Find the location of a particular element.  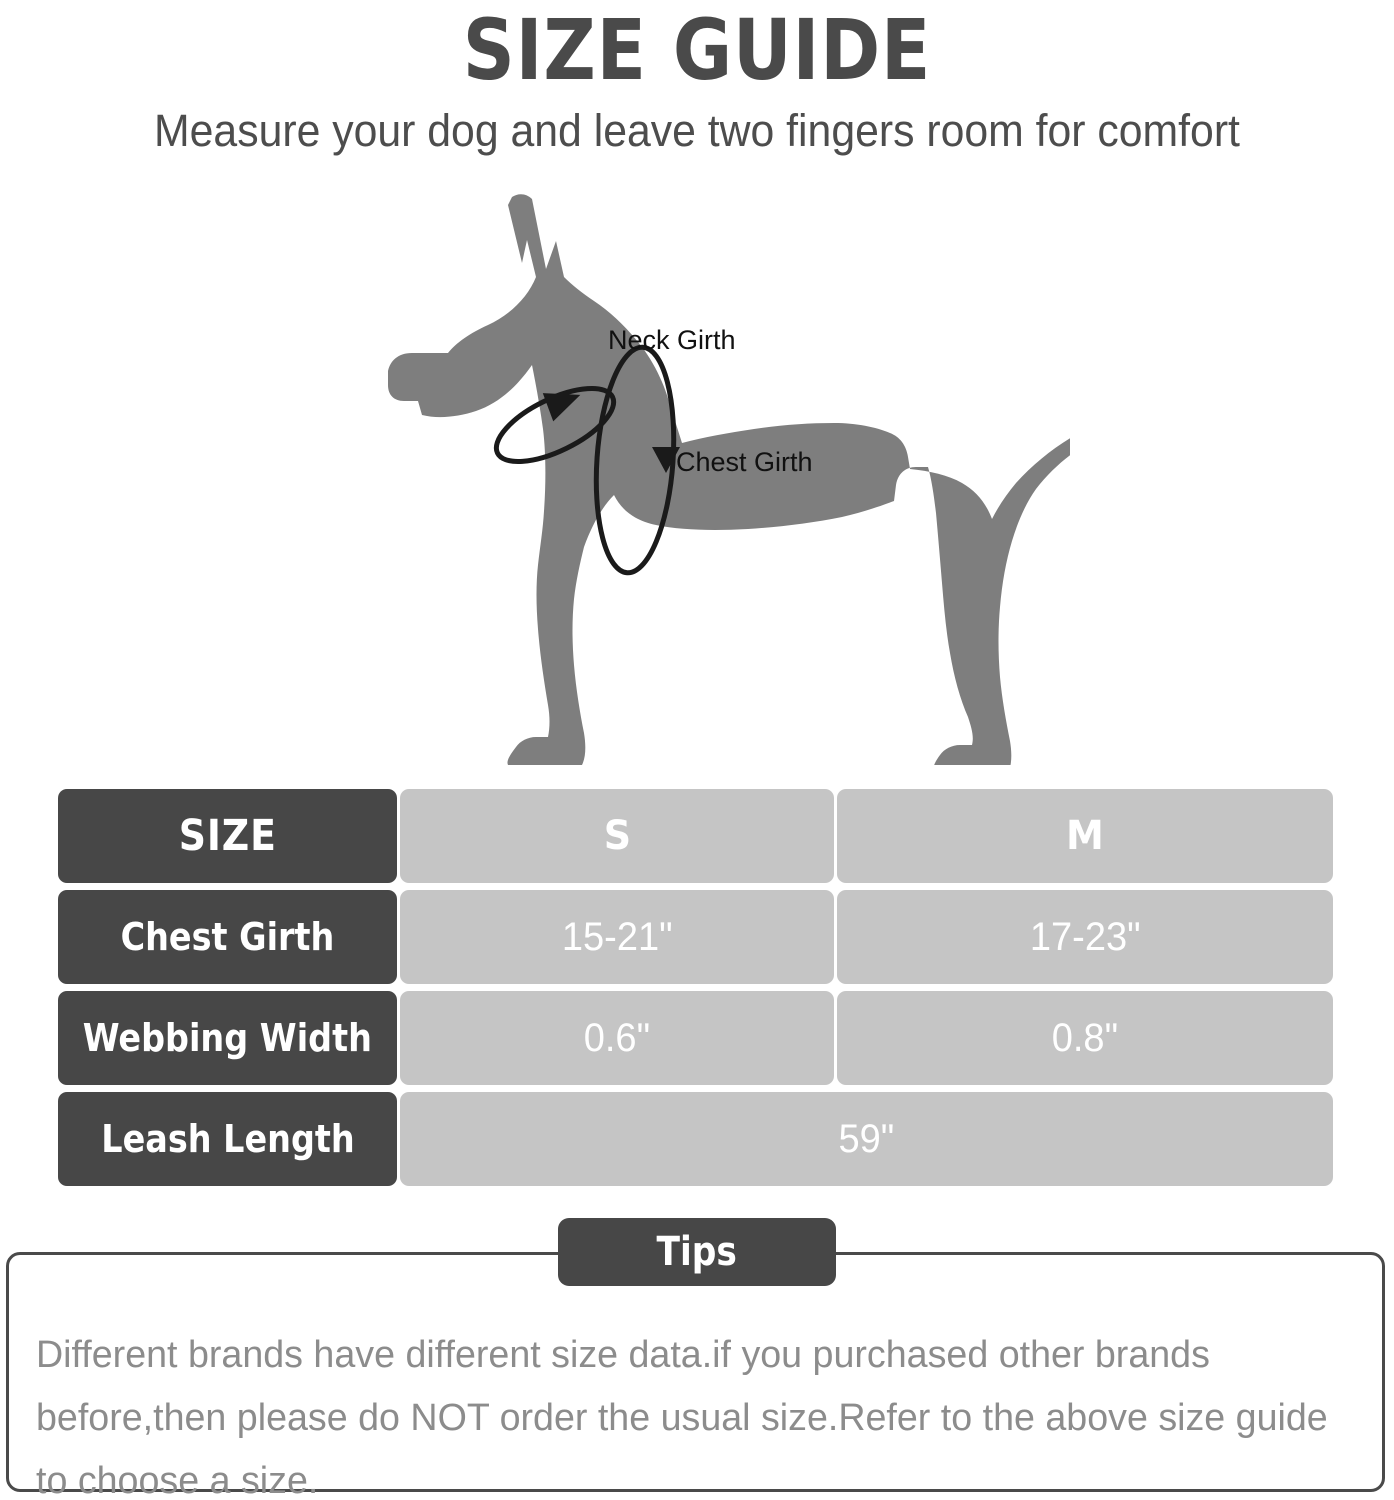

row-label-chest-girth: Chest Girth is located at coordinates (227, 937).